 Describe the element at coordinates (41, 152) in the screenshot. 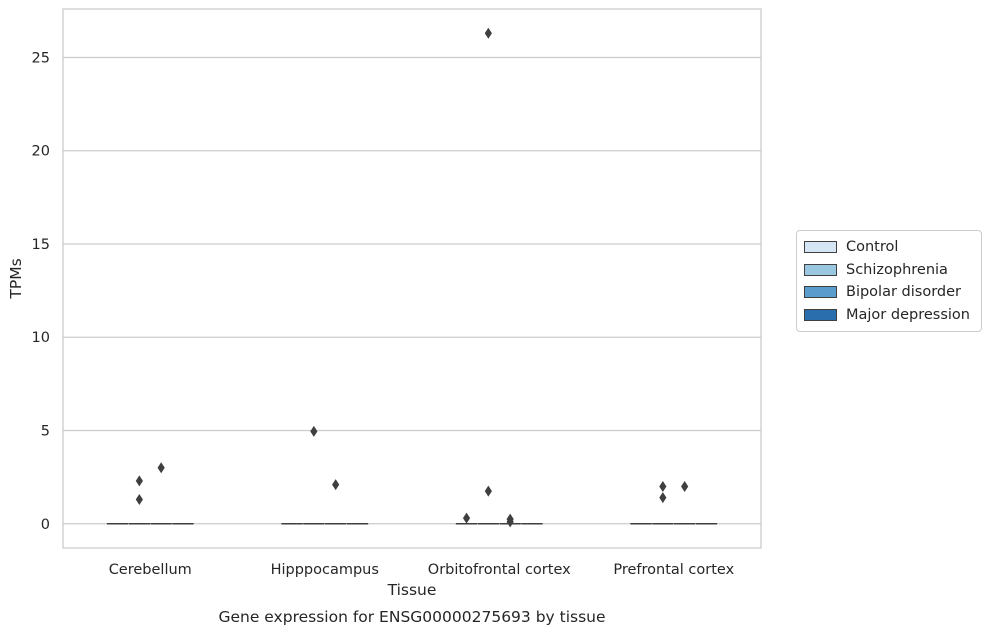

I see `y-tick-label: 20` at that location.